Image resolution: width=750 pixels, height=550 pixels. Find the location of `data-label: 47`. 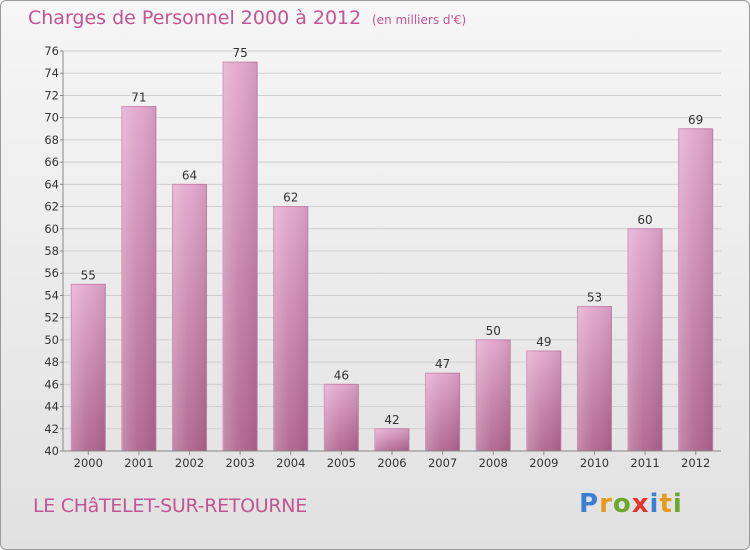

data-label: 47 is located at coordinates (442, 364).